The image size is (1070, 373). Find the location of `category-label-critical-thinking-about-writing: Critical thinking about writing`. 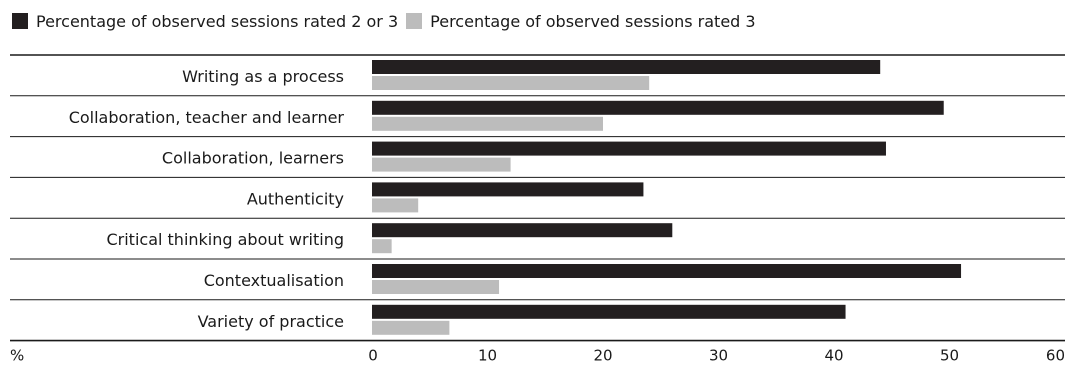

category-label-critical-thinking-about-writing: Critical thinking about writing is located at coordinates (225, 239).